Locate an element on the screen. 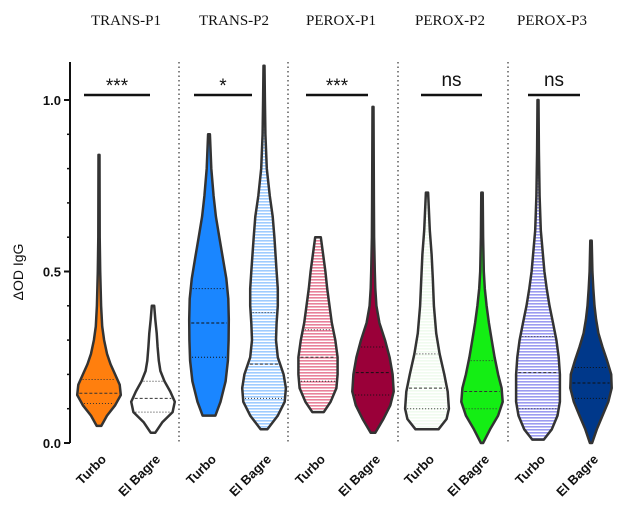 The width and height of the screenshot is (619, 509). y-tick-label-2: 1.0 is located at coordinates (52, 100).